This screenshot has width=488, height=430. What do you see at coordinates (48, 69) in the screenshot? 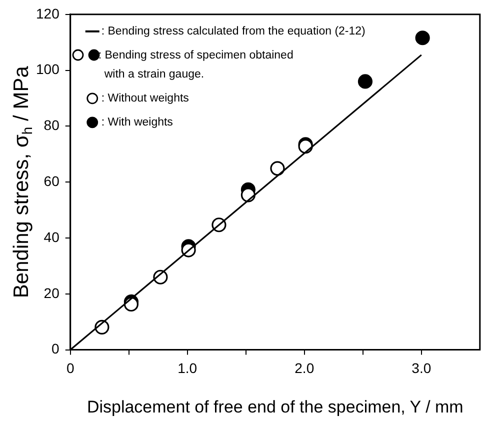
I see `y-tick-label: 100` at bounding box center [48, 69].